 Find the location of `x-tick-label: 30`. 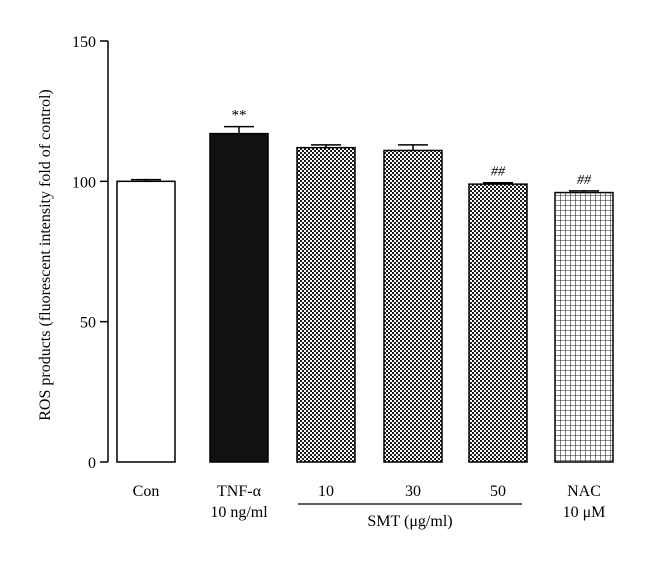

x-tick-label: 30 is located at coordinates (413, 491).